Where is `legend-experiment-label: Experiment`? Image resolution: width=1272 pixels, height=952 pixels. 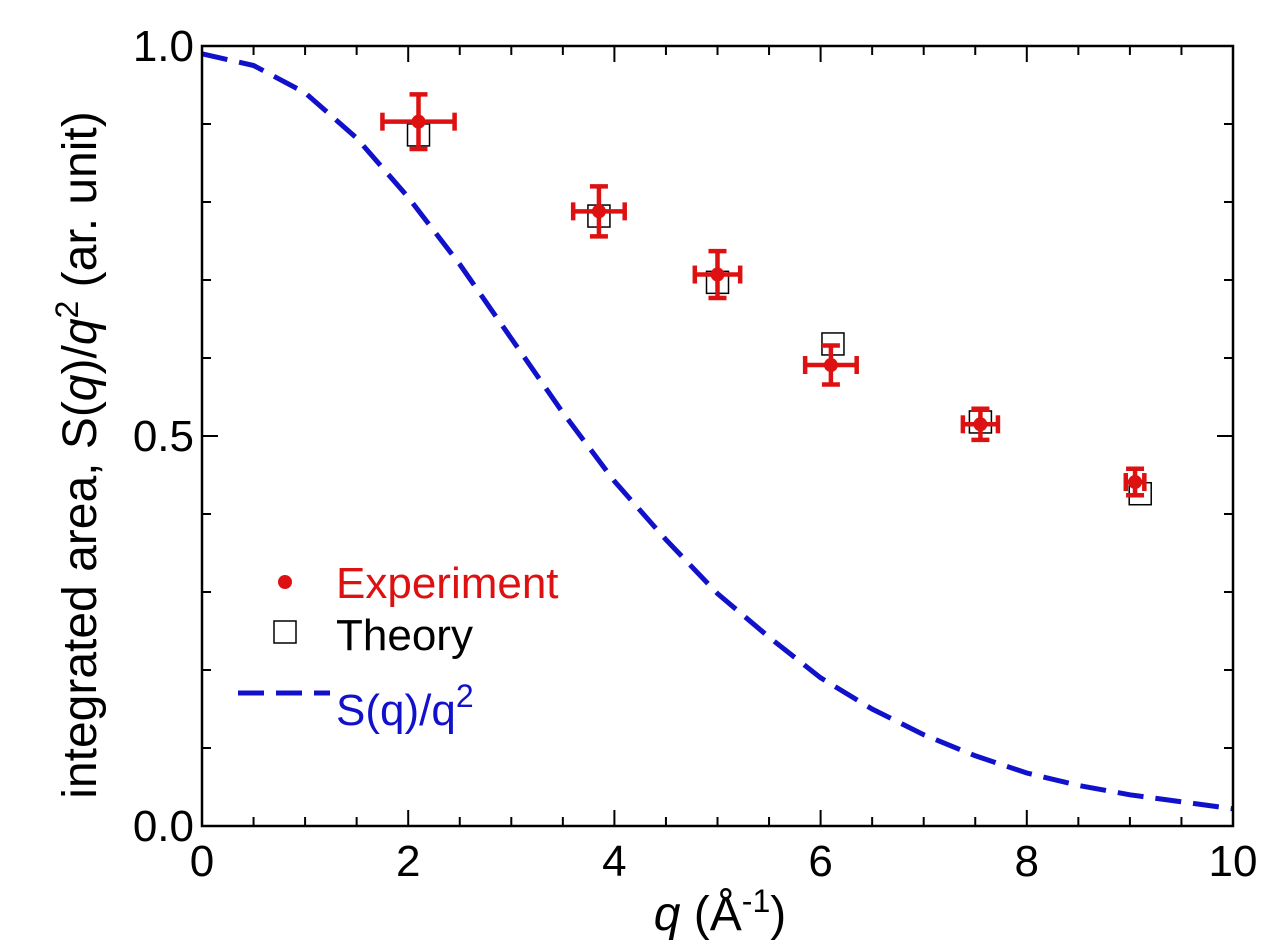
legend-experiment-label: Experiment is located at coordinates (447, 583).